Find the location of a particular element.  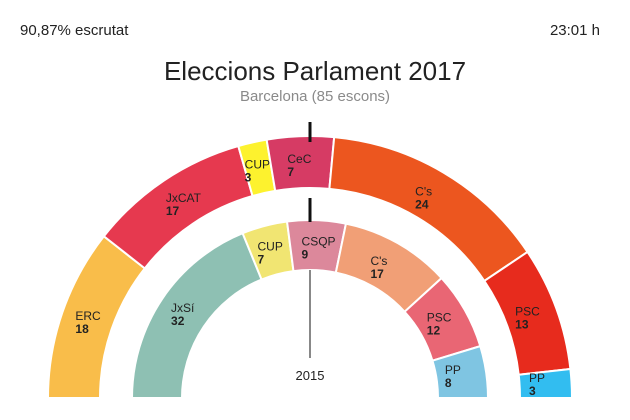

ring-2017-seats-erc: 18 is located at coordinates (82, 329).